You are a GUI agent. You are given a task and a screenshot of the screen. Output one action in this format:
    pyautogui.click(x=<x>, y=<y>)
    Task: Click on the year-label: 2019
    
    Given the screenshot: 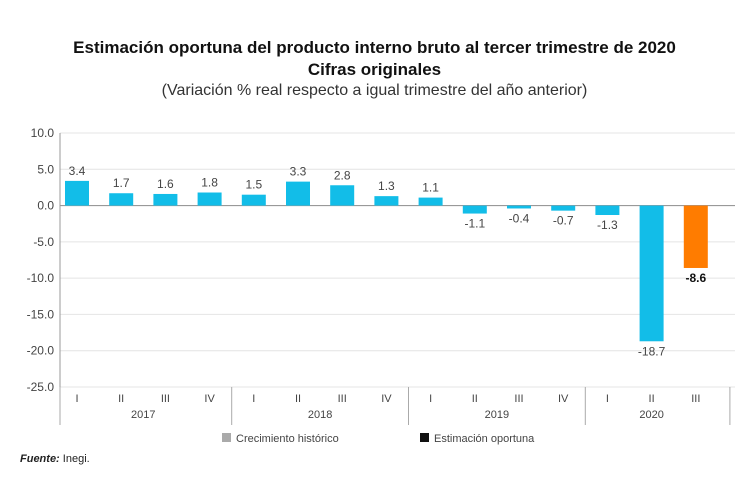 What is the action you would take?
    pyautogui.click(x=497, y=415)
    